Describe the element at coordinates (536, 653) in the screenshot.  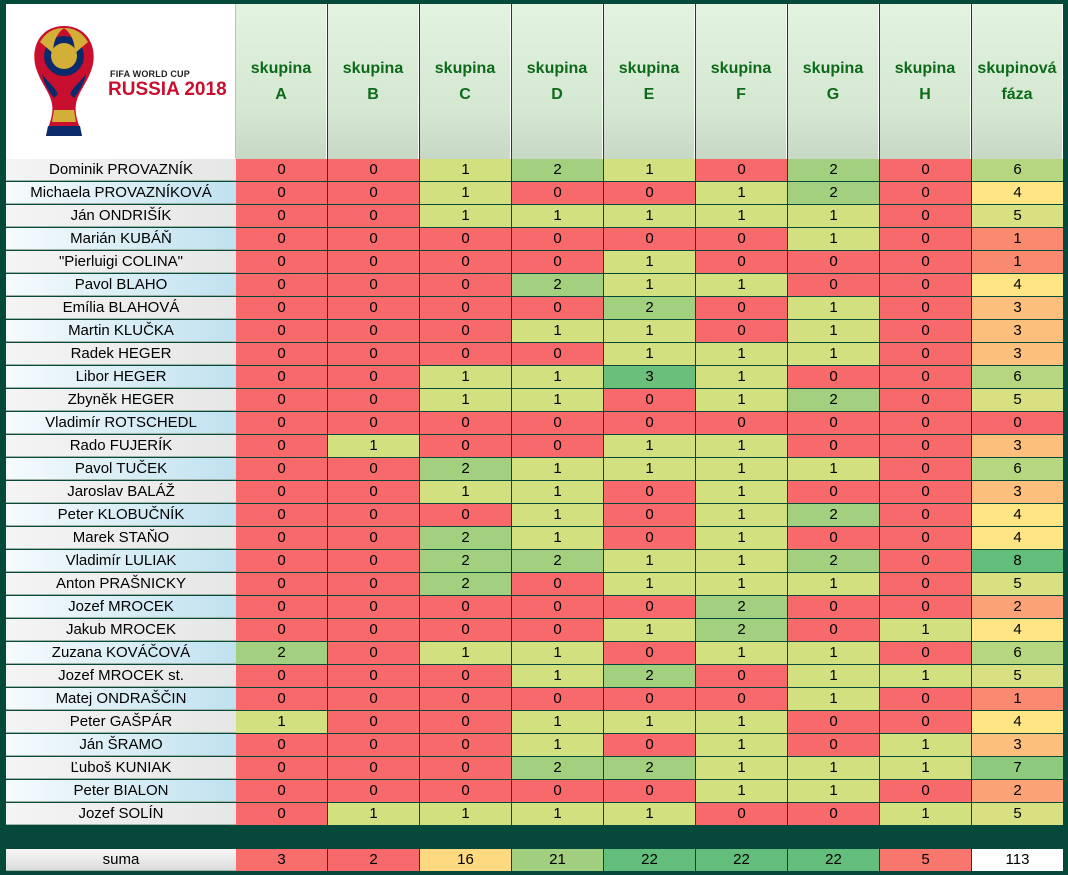
I see `table-row: Zuzana KOVÁČOVÁ 2 0 1 1 0 1 1 0 6` at that location.